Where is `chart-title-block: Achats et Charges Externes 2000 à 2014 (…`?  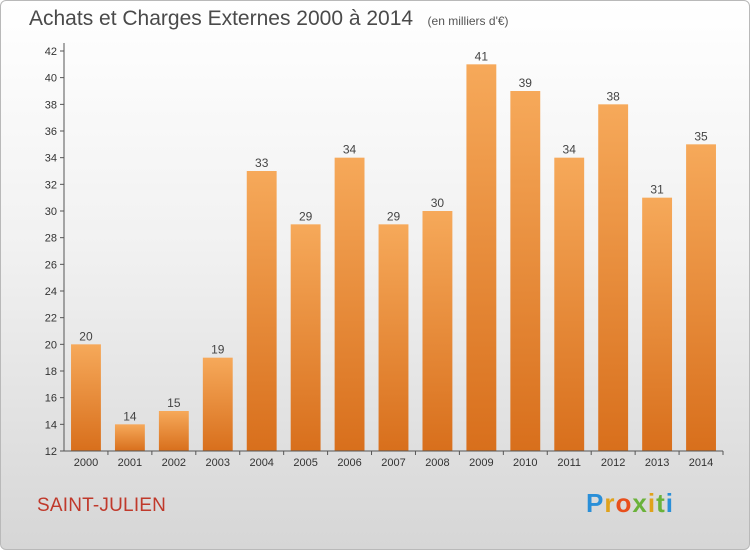
chart-title-block: Achats et Charges Externes 2000 à 2014 (… is located at coordinates (269, 19).